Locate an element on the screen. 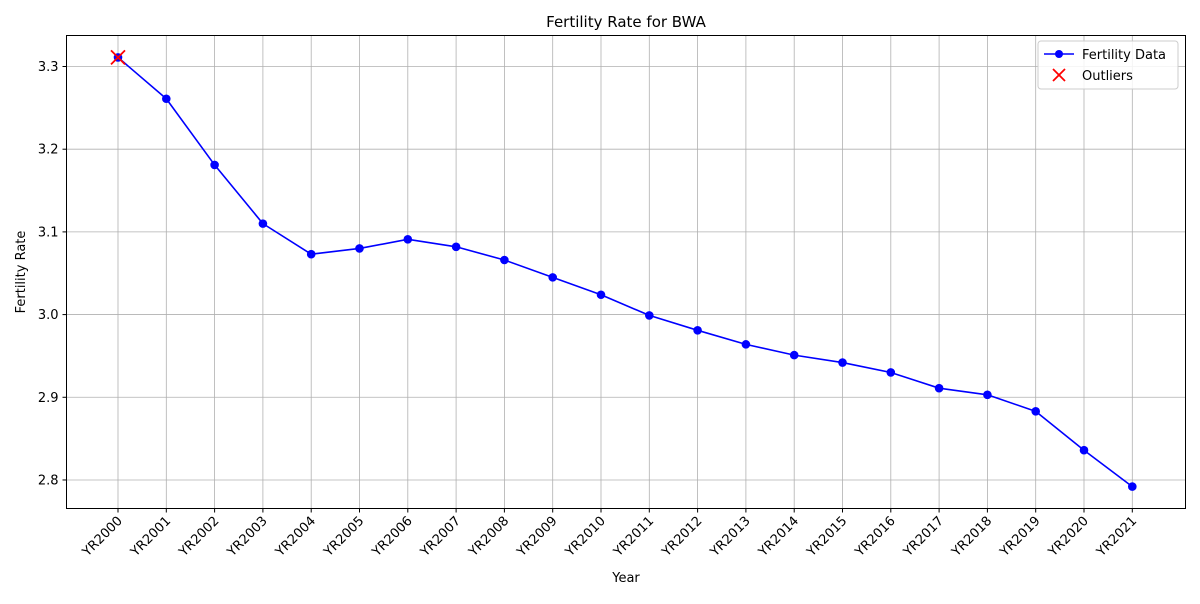  outlier-marker is located at coordinates (118, 57).